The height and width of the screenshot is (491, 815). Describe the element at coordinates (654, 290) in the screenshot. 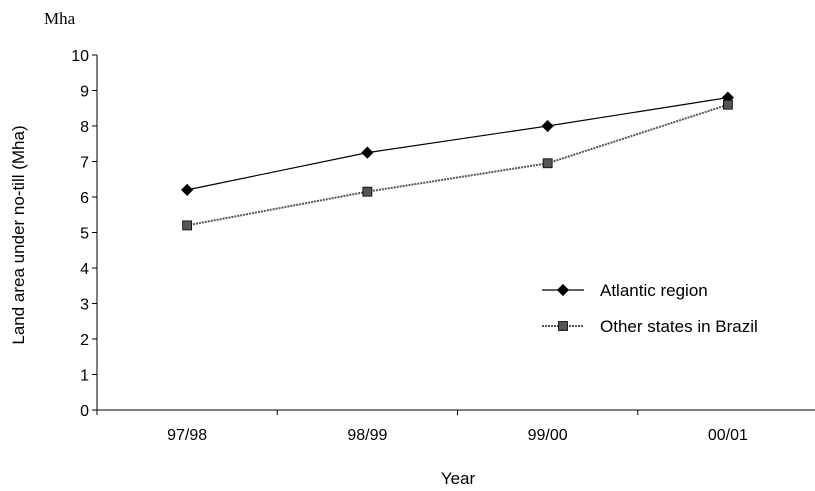

I see `legend-label-0: Atlantic region` at that location.